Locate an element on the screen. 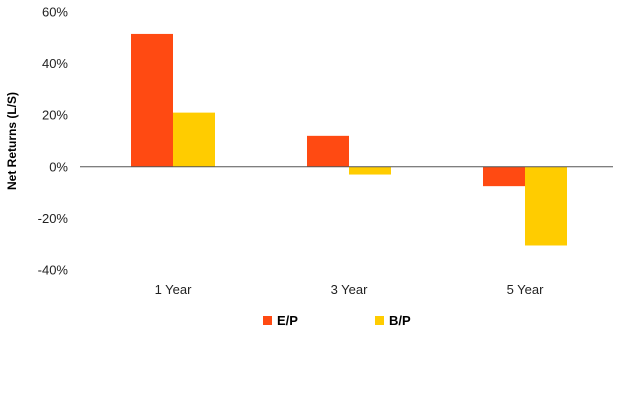 This screenshot has height=400, width=620. legend-label: B/P is located at coordinates (400, 320).